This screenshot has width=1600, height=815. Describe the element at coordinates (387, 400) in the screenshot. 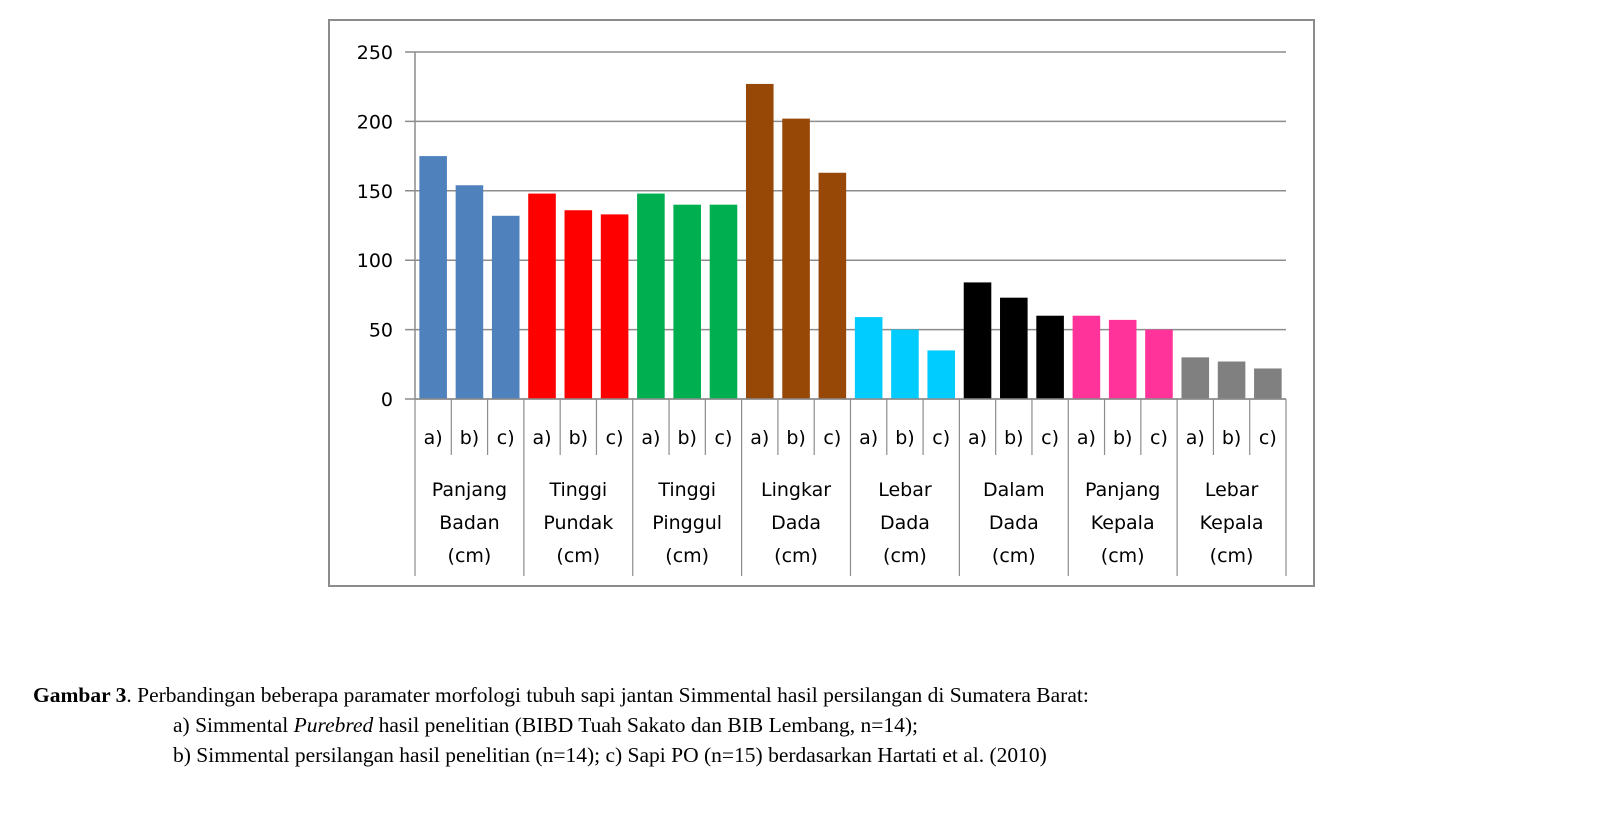

I see `y-tick-label: 0` at that location.